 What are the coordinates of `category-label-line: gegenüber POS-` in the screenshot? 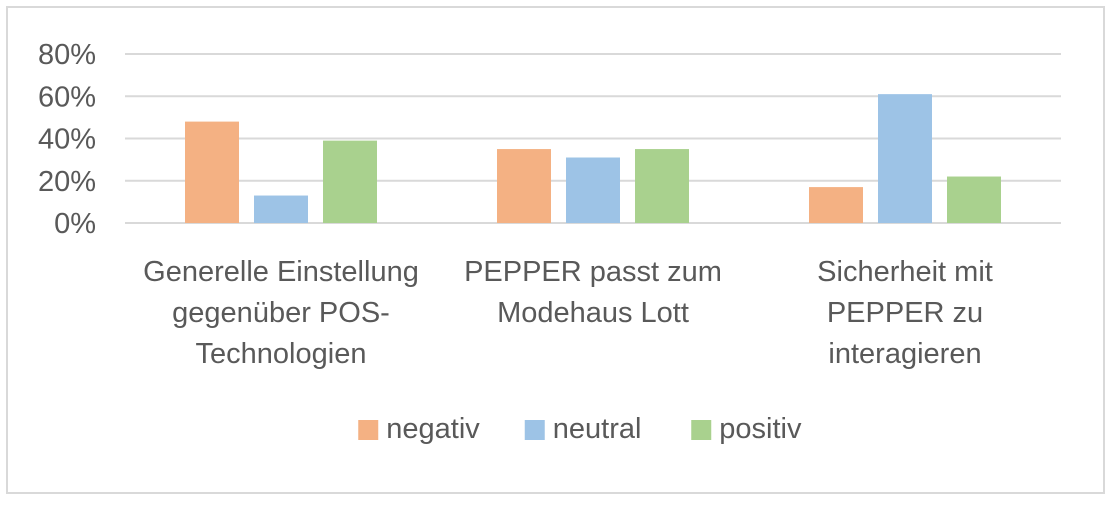 It's located at (281, 313).